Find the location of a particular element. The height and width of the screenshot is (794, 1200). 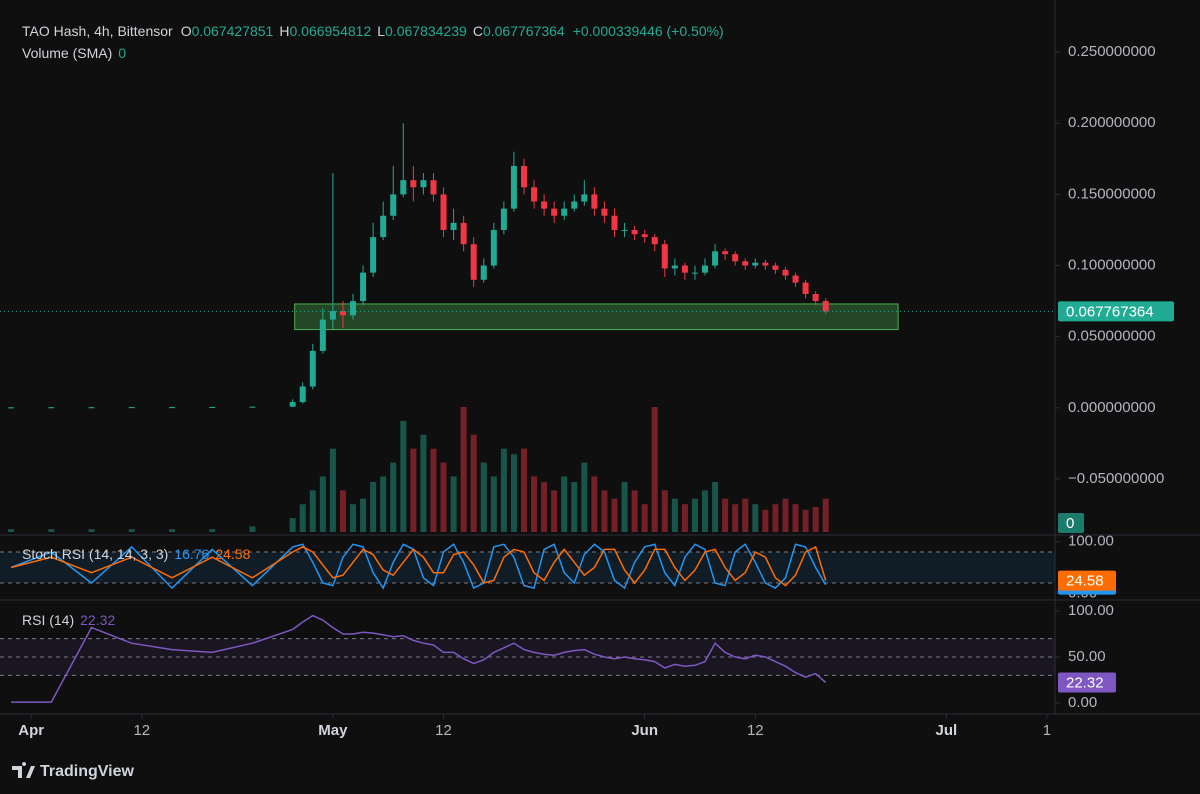

stoch-k-value: 16.76 is located at coordinates (191, 554).